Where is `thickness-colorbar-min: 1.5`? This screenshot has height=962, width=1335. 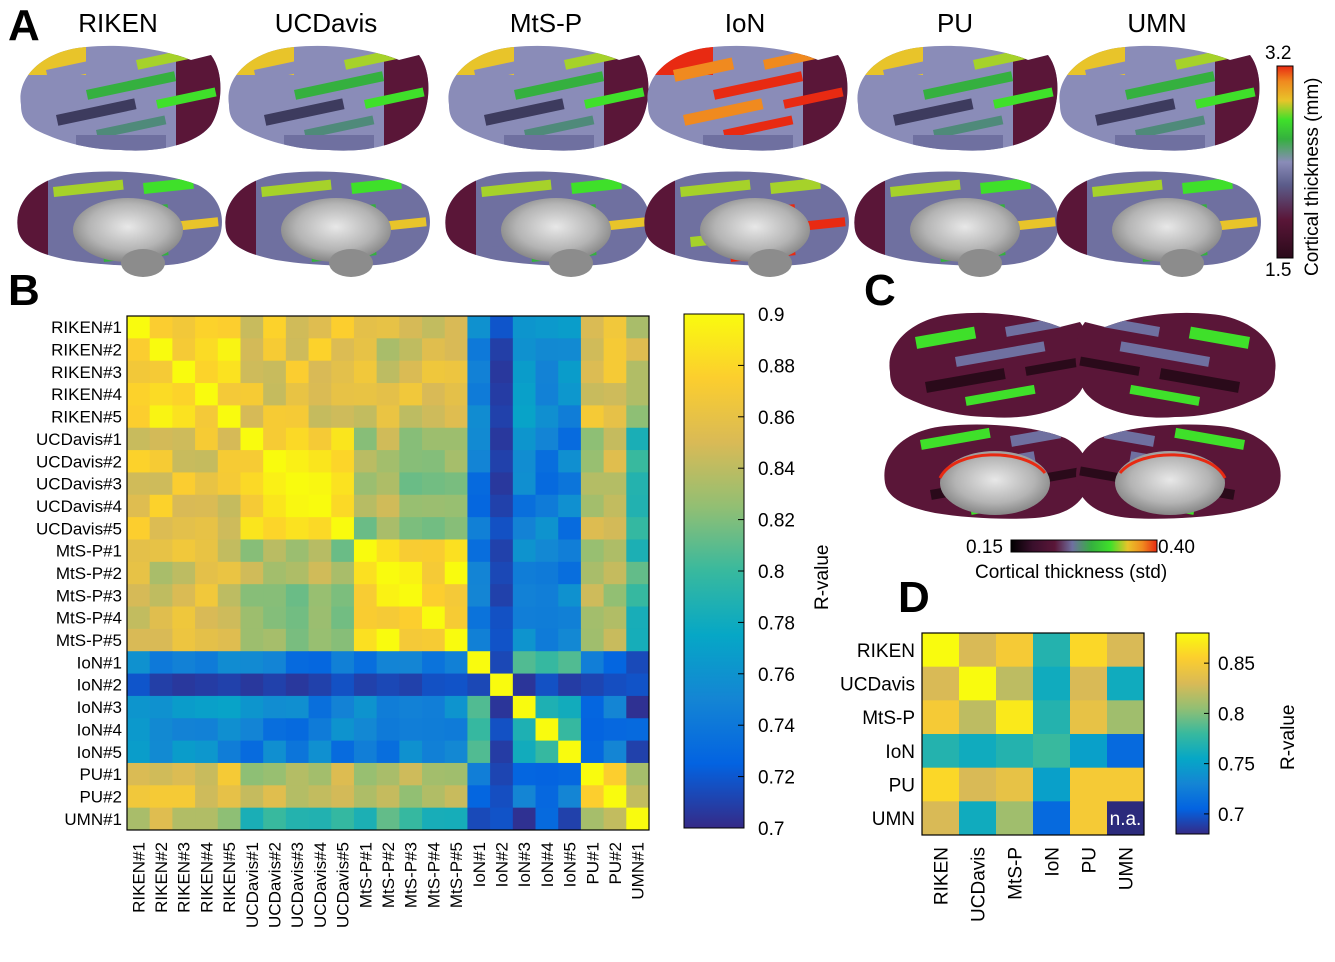
thickness-colorbar-min: 1.5 is located at coordinates (1278, 270).